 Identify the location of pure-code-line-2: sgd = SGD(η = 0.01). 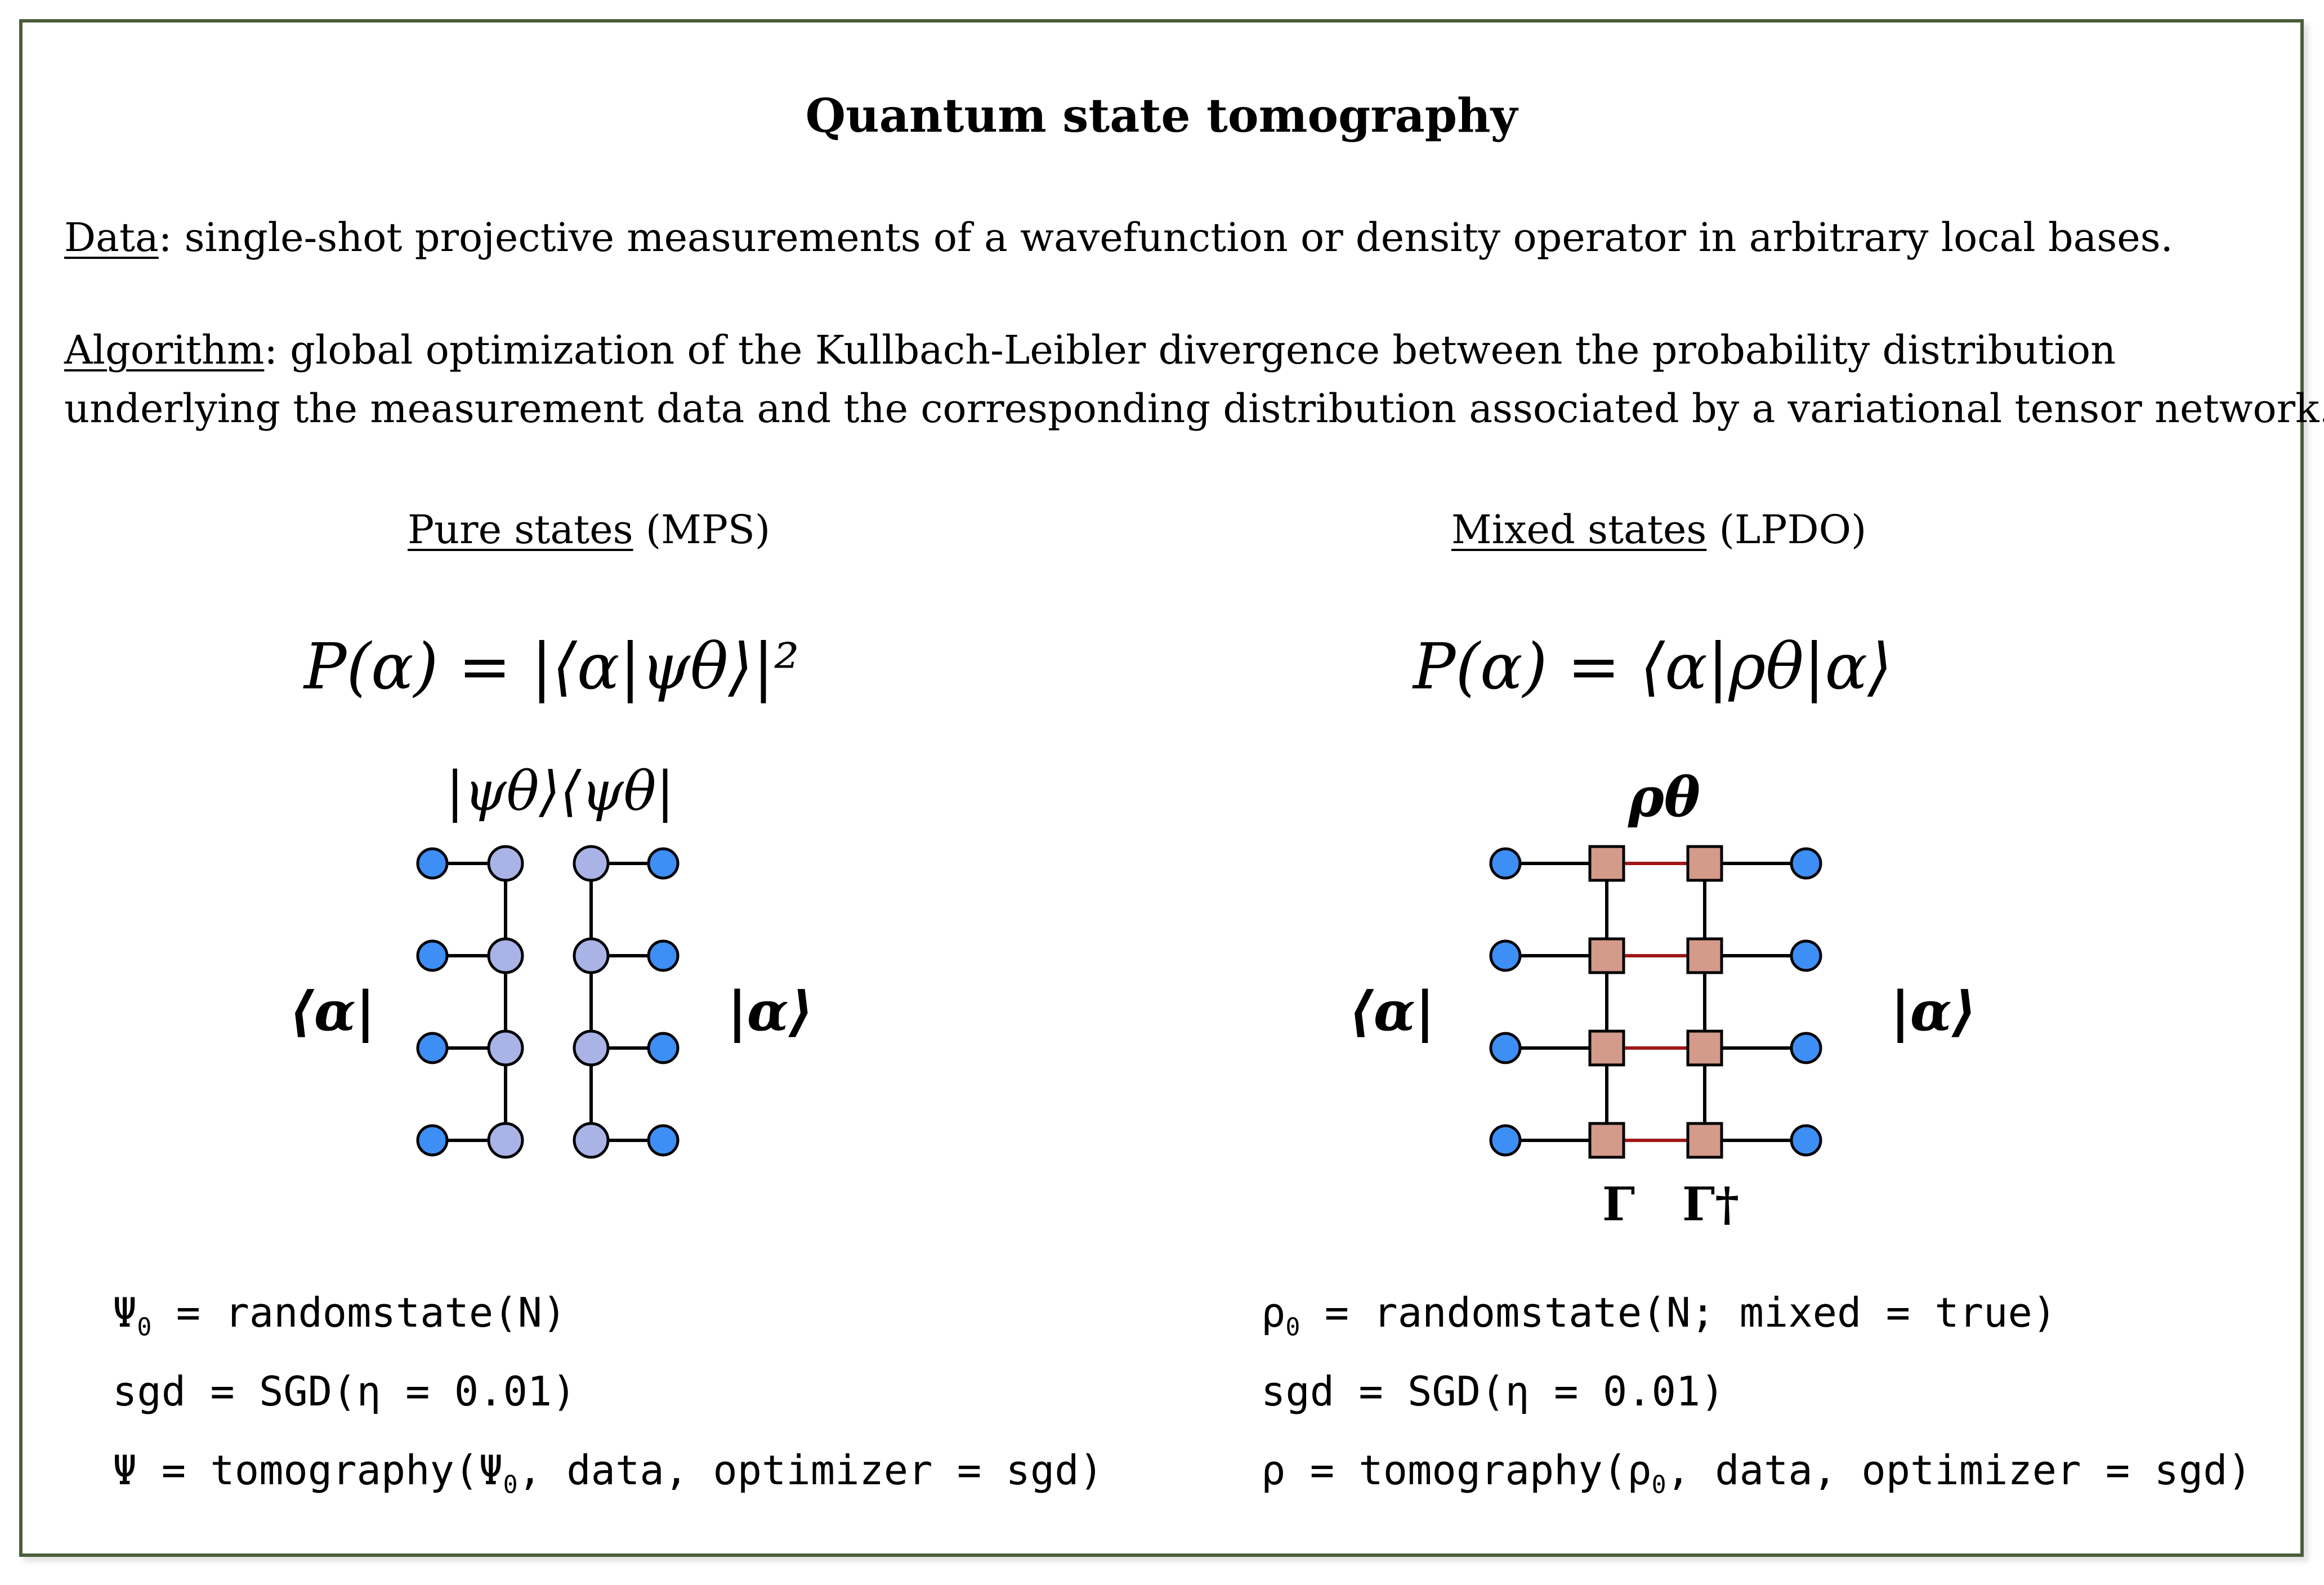
(345, 1392).